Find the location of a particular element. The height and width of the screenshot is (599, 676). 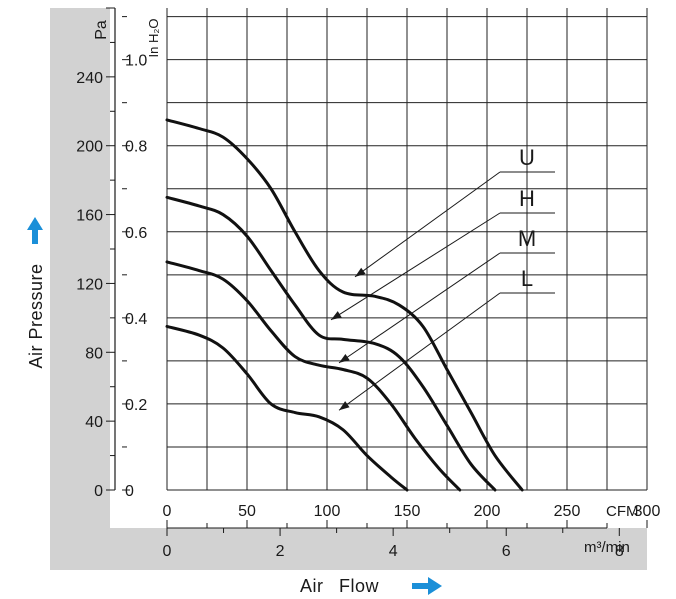

y-axis-arrow-icon is located at coordinates (35, 230).